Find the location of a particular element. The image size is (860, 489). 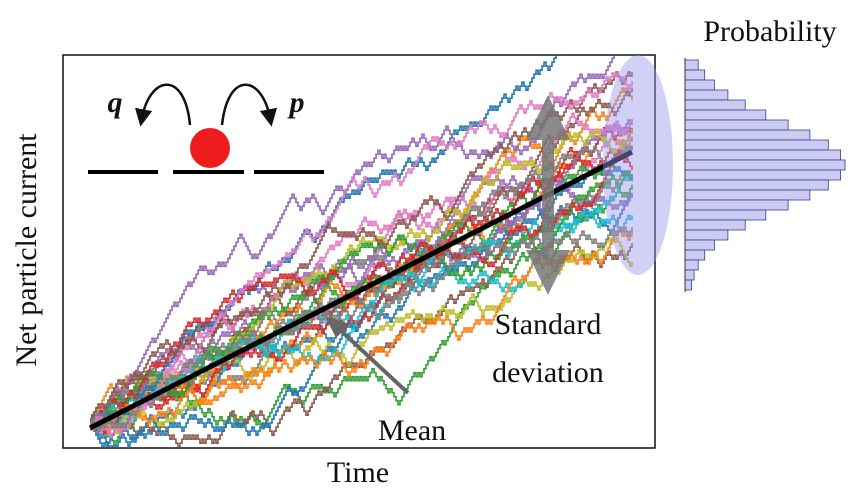

distribution-ellipse is located at coordinates (638, 165).